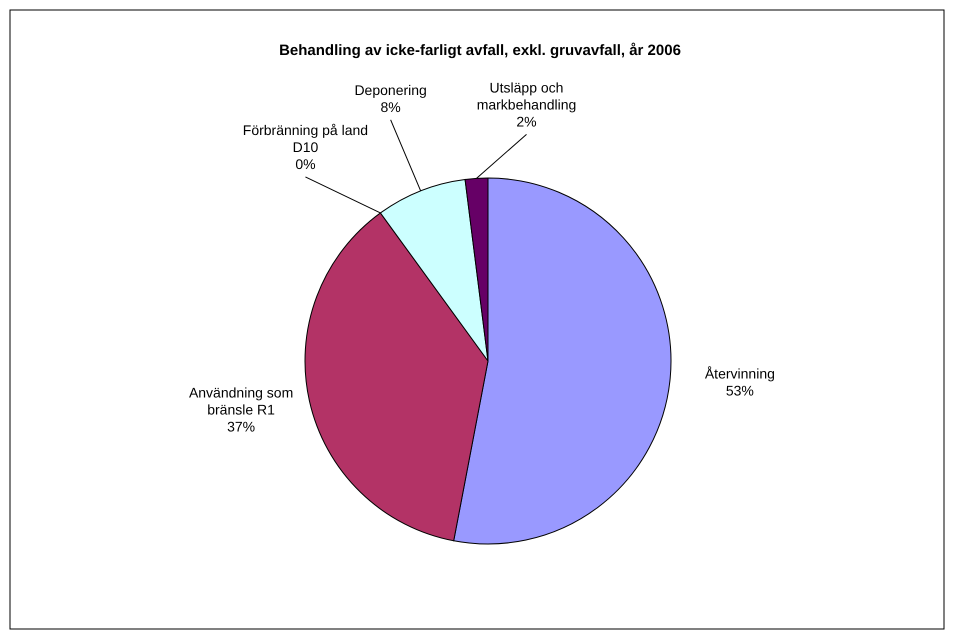 This screenshot has width=954, height=639. Describe the element at coordinates (241, 426) in the screenshot. I see `data-label: 37%` at that location.